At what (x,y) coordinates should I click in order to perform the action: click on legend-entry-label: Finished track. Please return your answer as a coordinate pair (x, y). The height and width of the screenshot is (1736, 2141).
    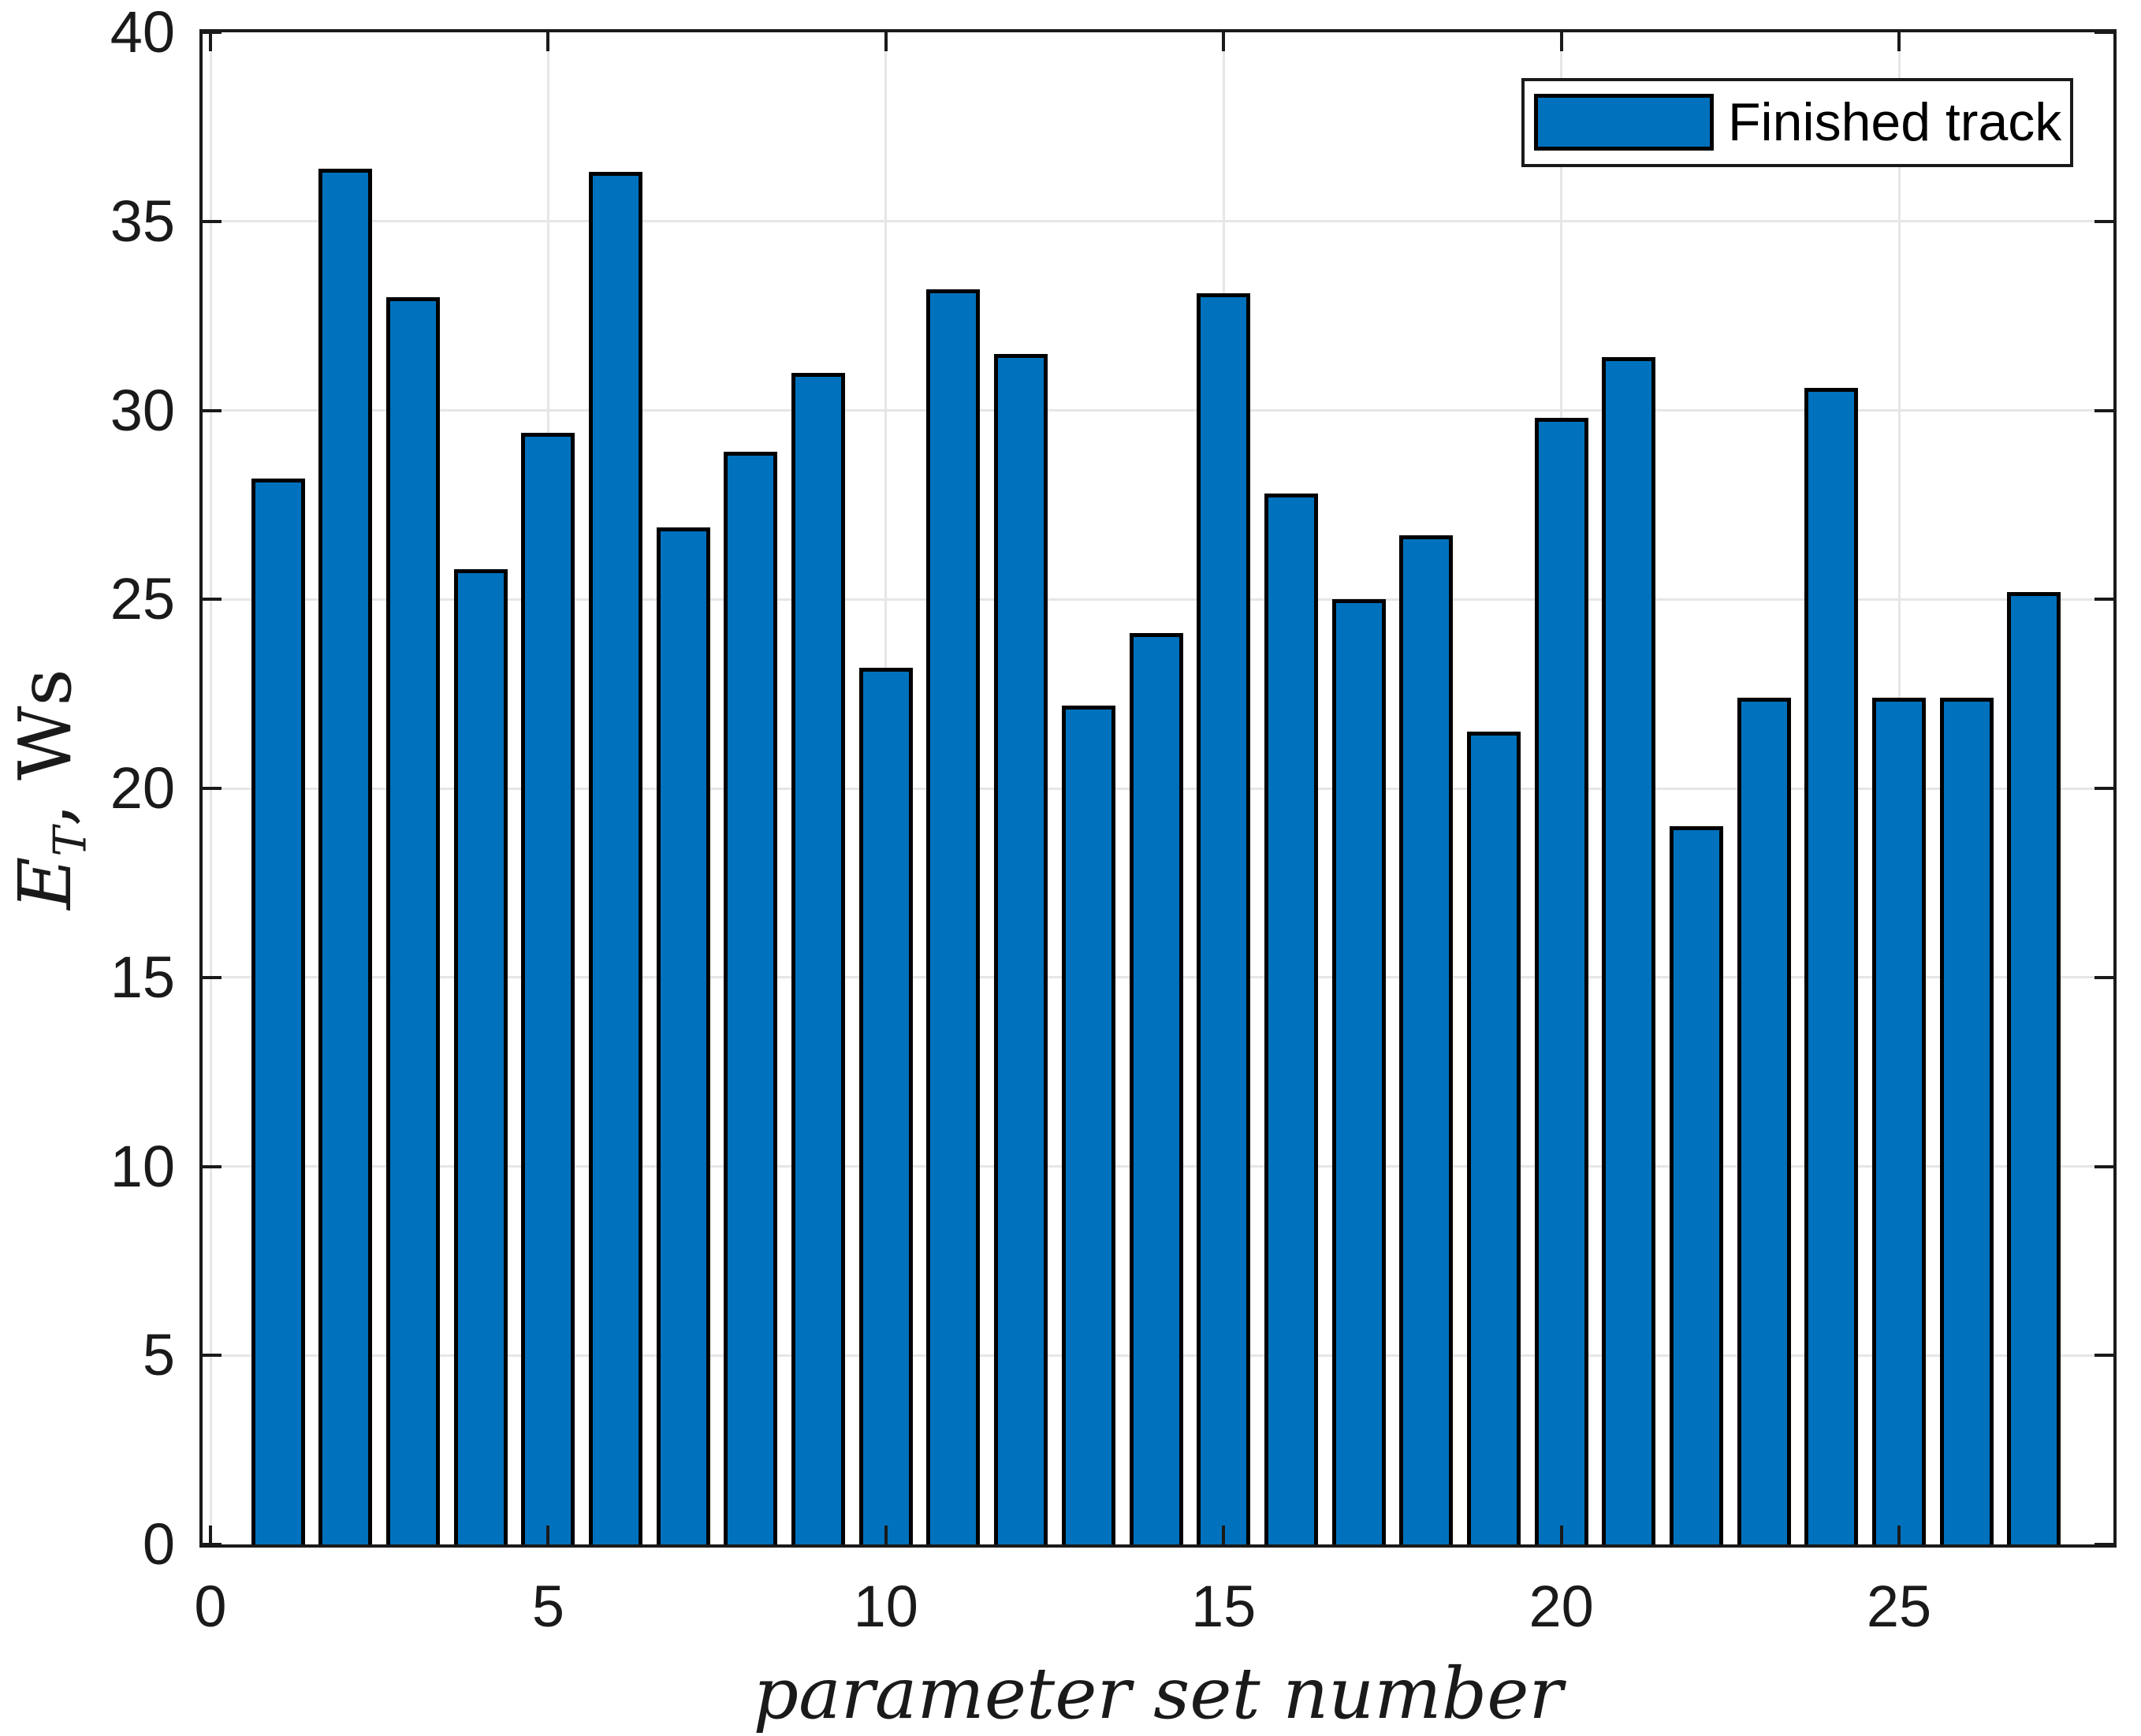
    Looking at the image, I should click on (1895, 122).